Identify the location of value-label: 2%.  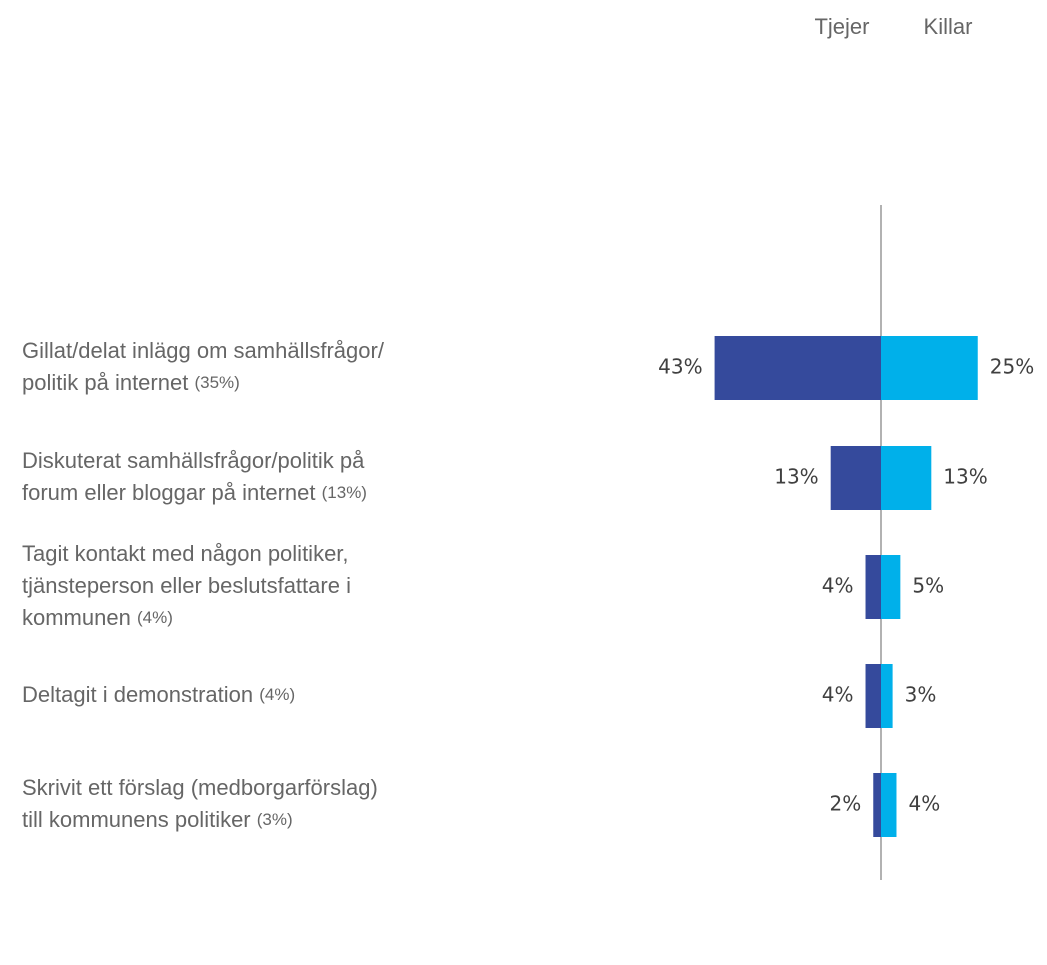
(846, 804).